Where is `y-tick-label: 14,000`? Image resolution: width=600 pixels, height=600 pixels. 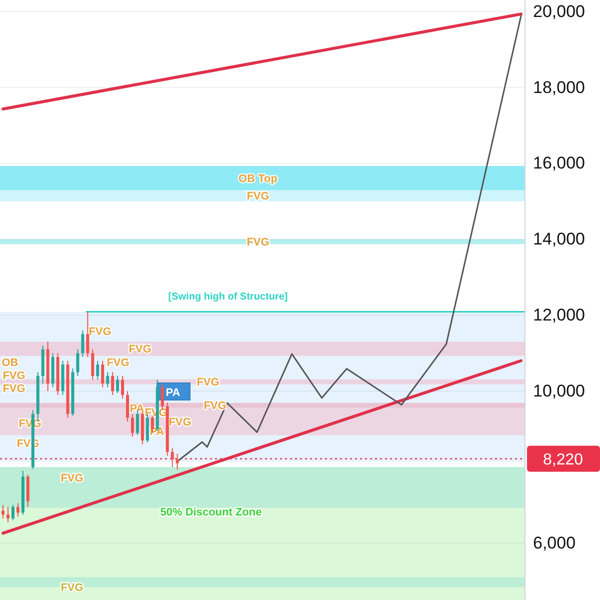 y-tick-label: 14,000 is located at coordinates (559, 239).